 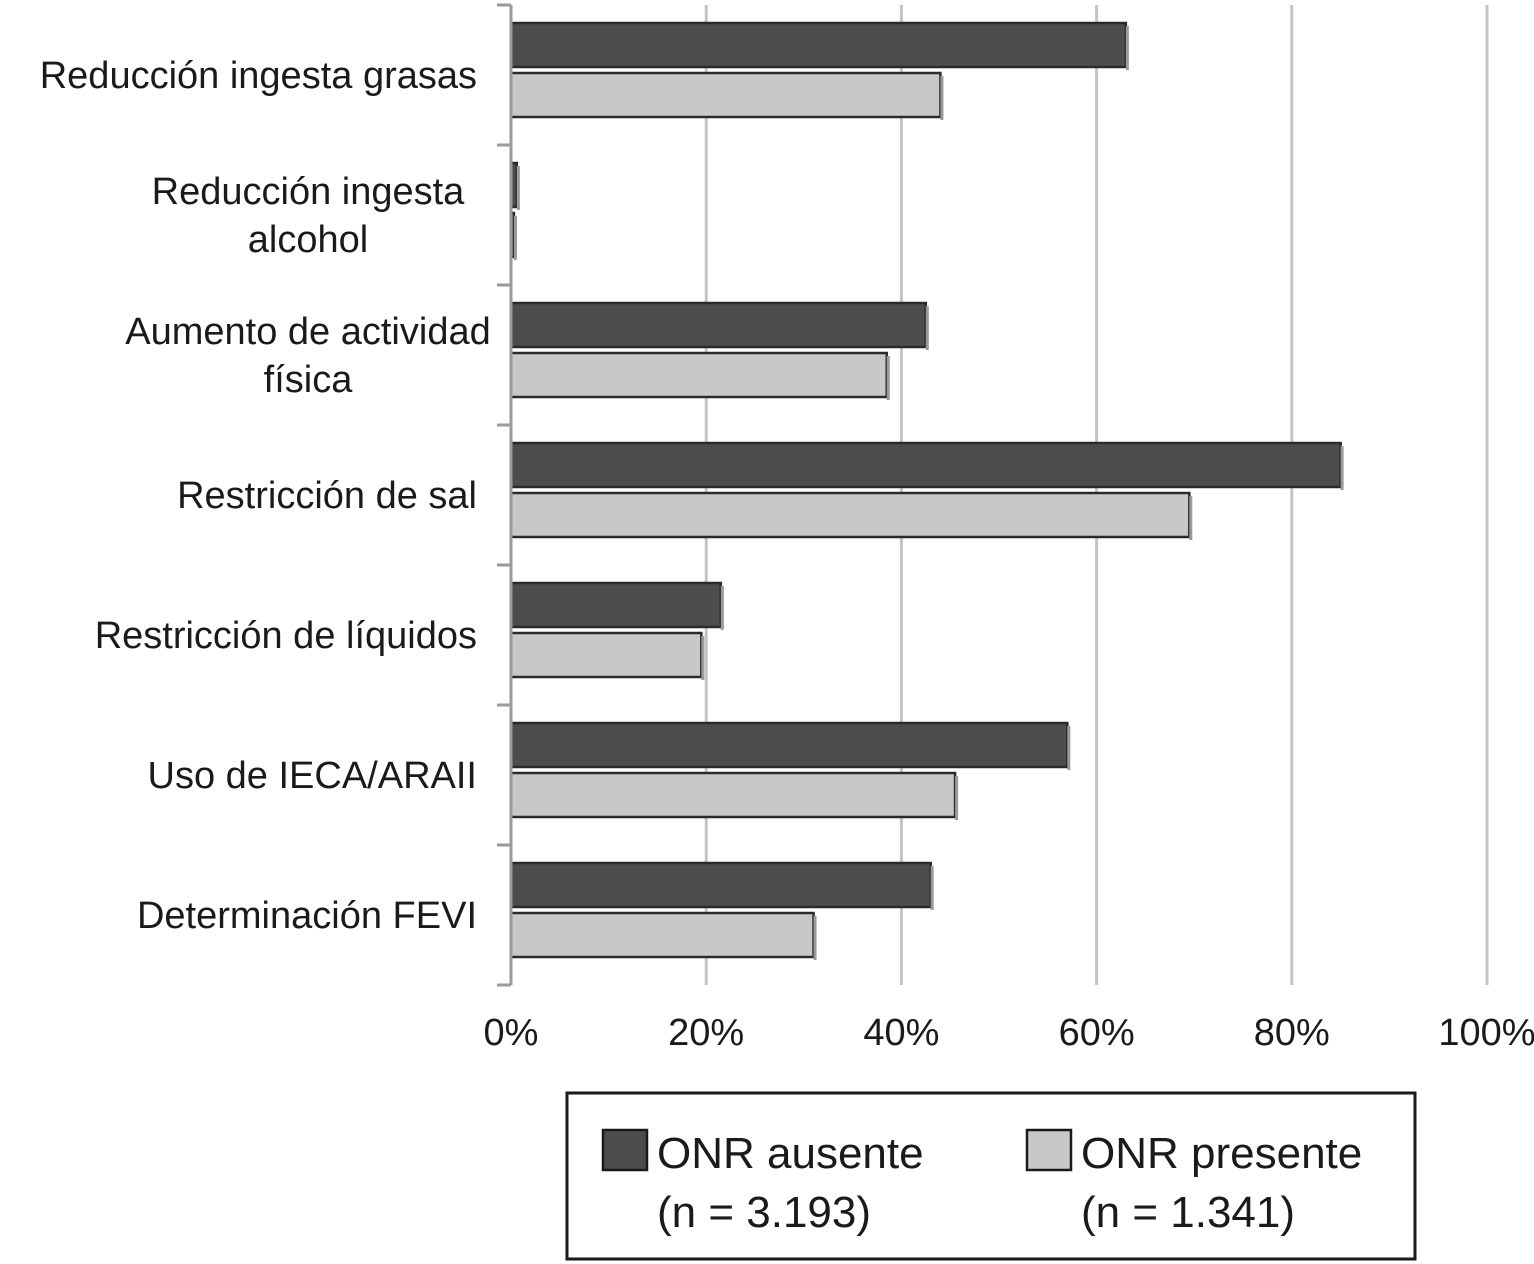 I want to click on legend-box, so click(x=991, y=1176).